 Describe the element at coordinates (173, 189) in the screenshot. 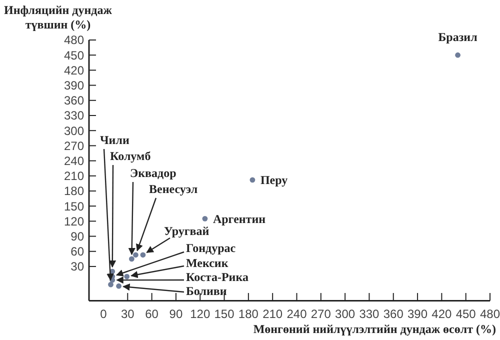

I see `annotation: Венесуэл` at that location.